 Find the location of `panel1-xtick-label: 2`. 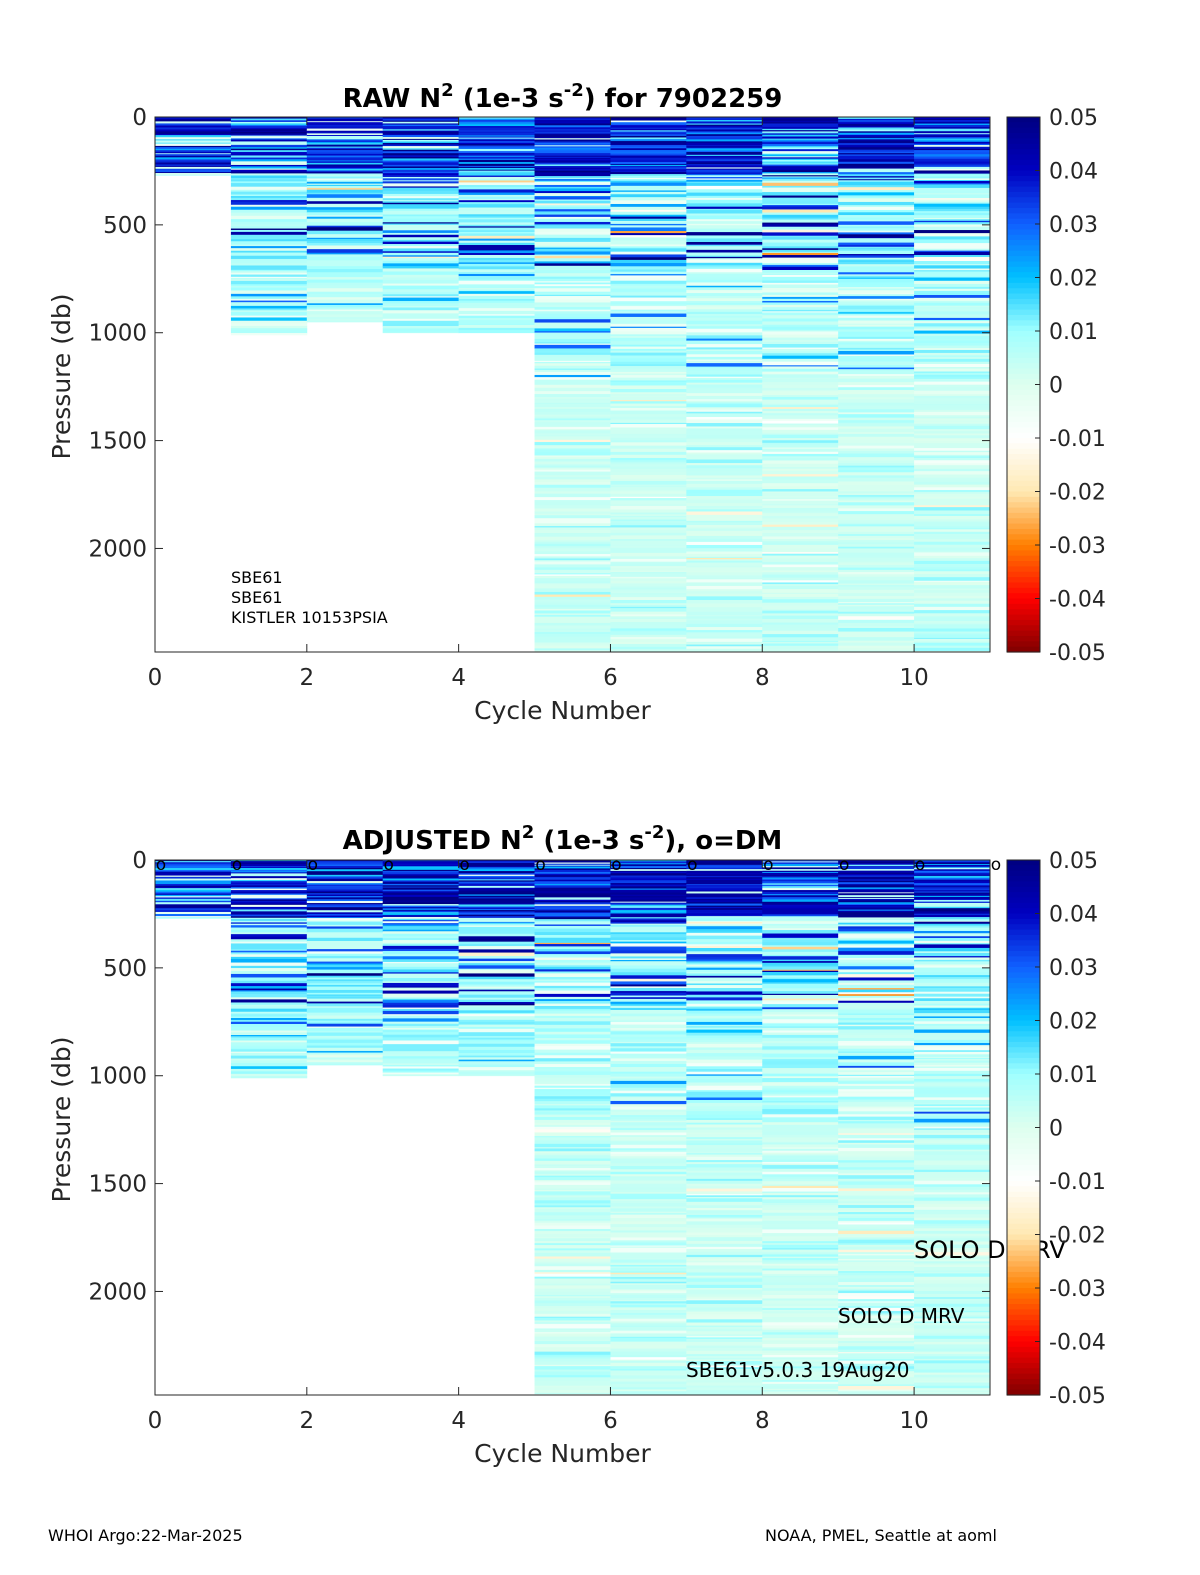

panel1-xtick-label: 2 is located at coordinates (306, 678).